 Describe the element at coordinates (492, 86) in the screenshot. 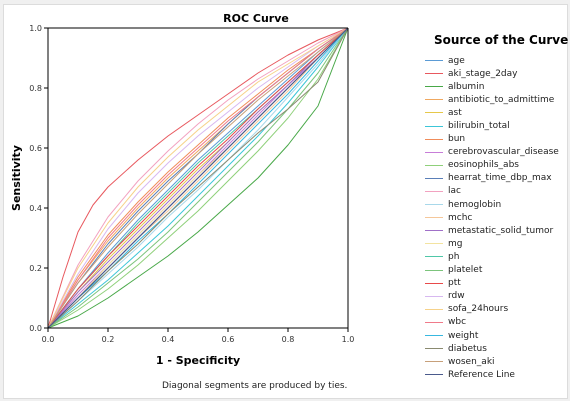

I see `legend-item: albumin` at that location.